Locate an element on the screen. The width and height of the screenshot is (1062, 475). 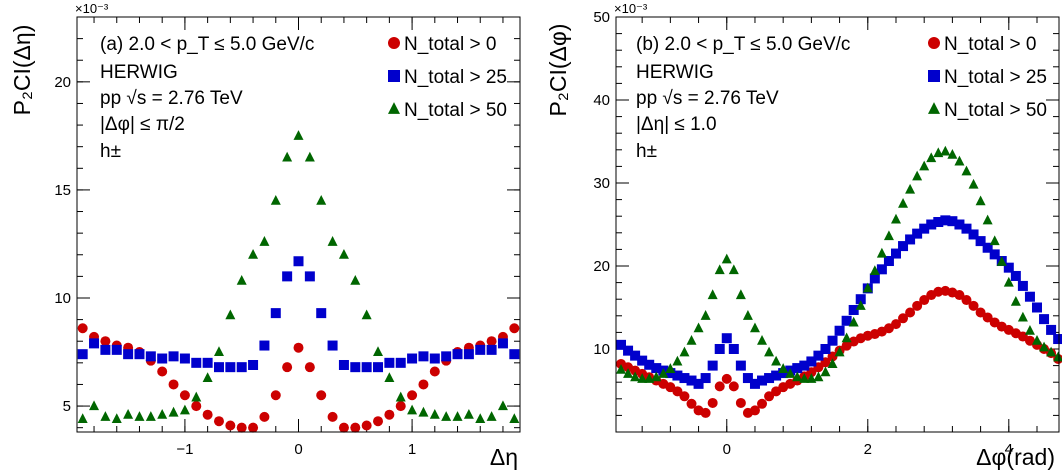
panel-b-y-tick-label: 50 is located at coordinates (601, 17).